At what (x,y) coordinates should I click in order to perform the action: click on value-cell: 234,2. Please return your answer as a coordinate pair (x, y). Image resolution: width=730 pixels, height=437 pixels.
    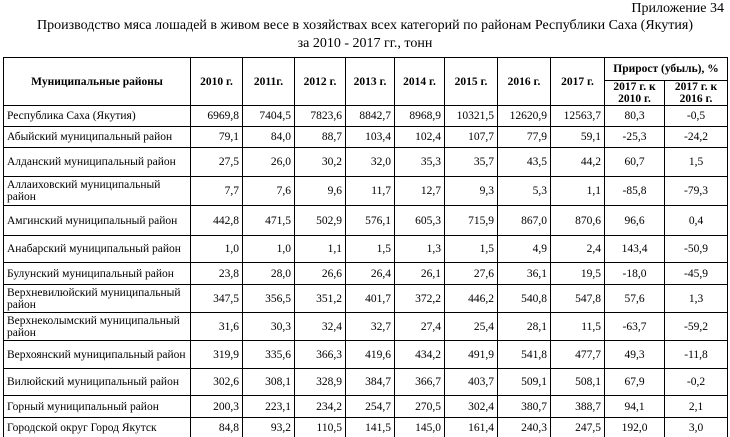
    Looking at the image, I should click on (320, 406).